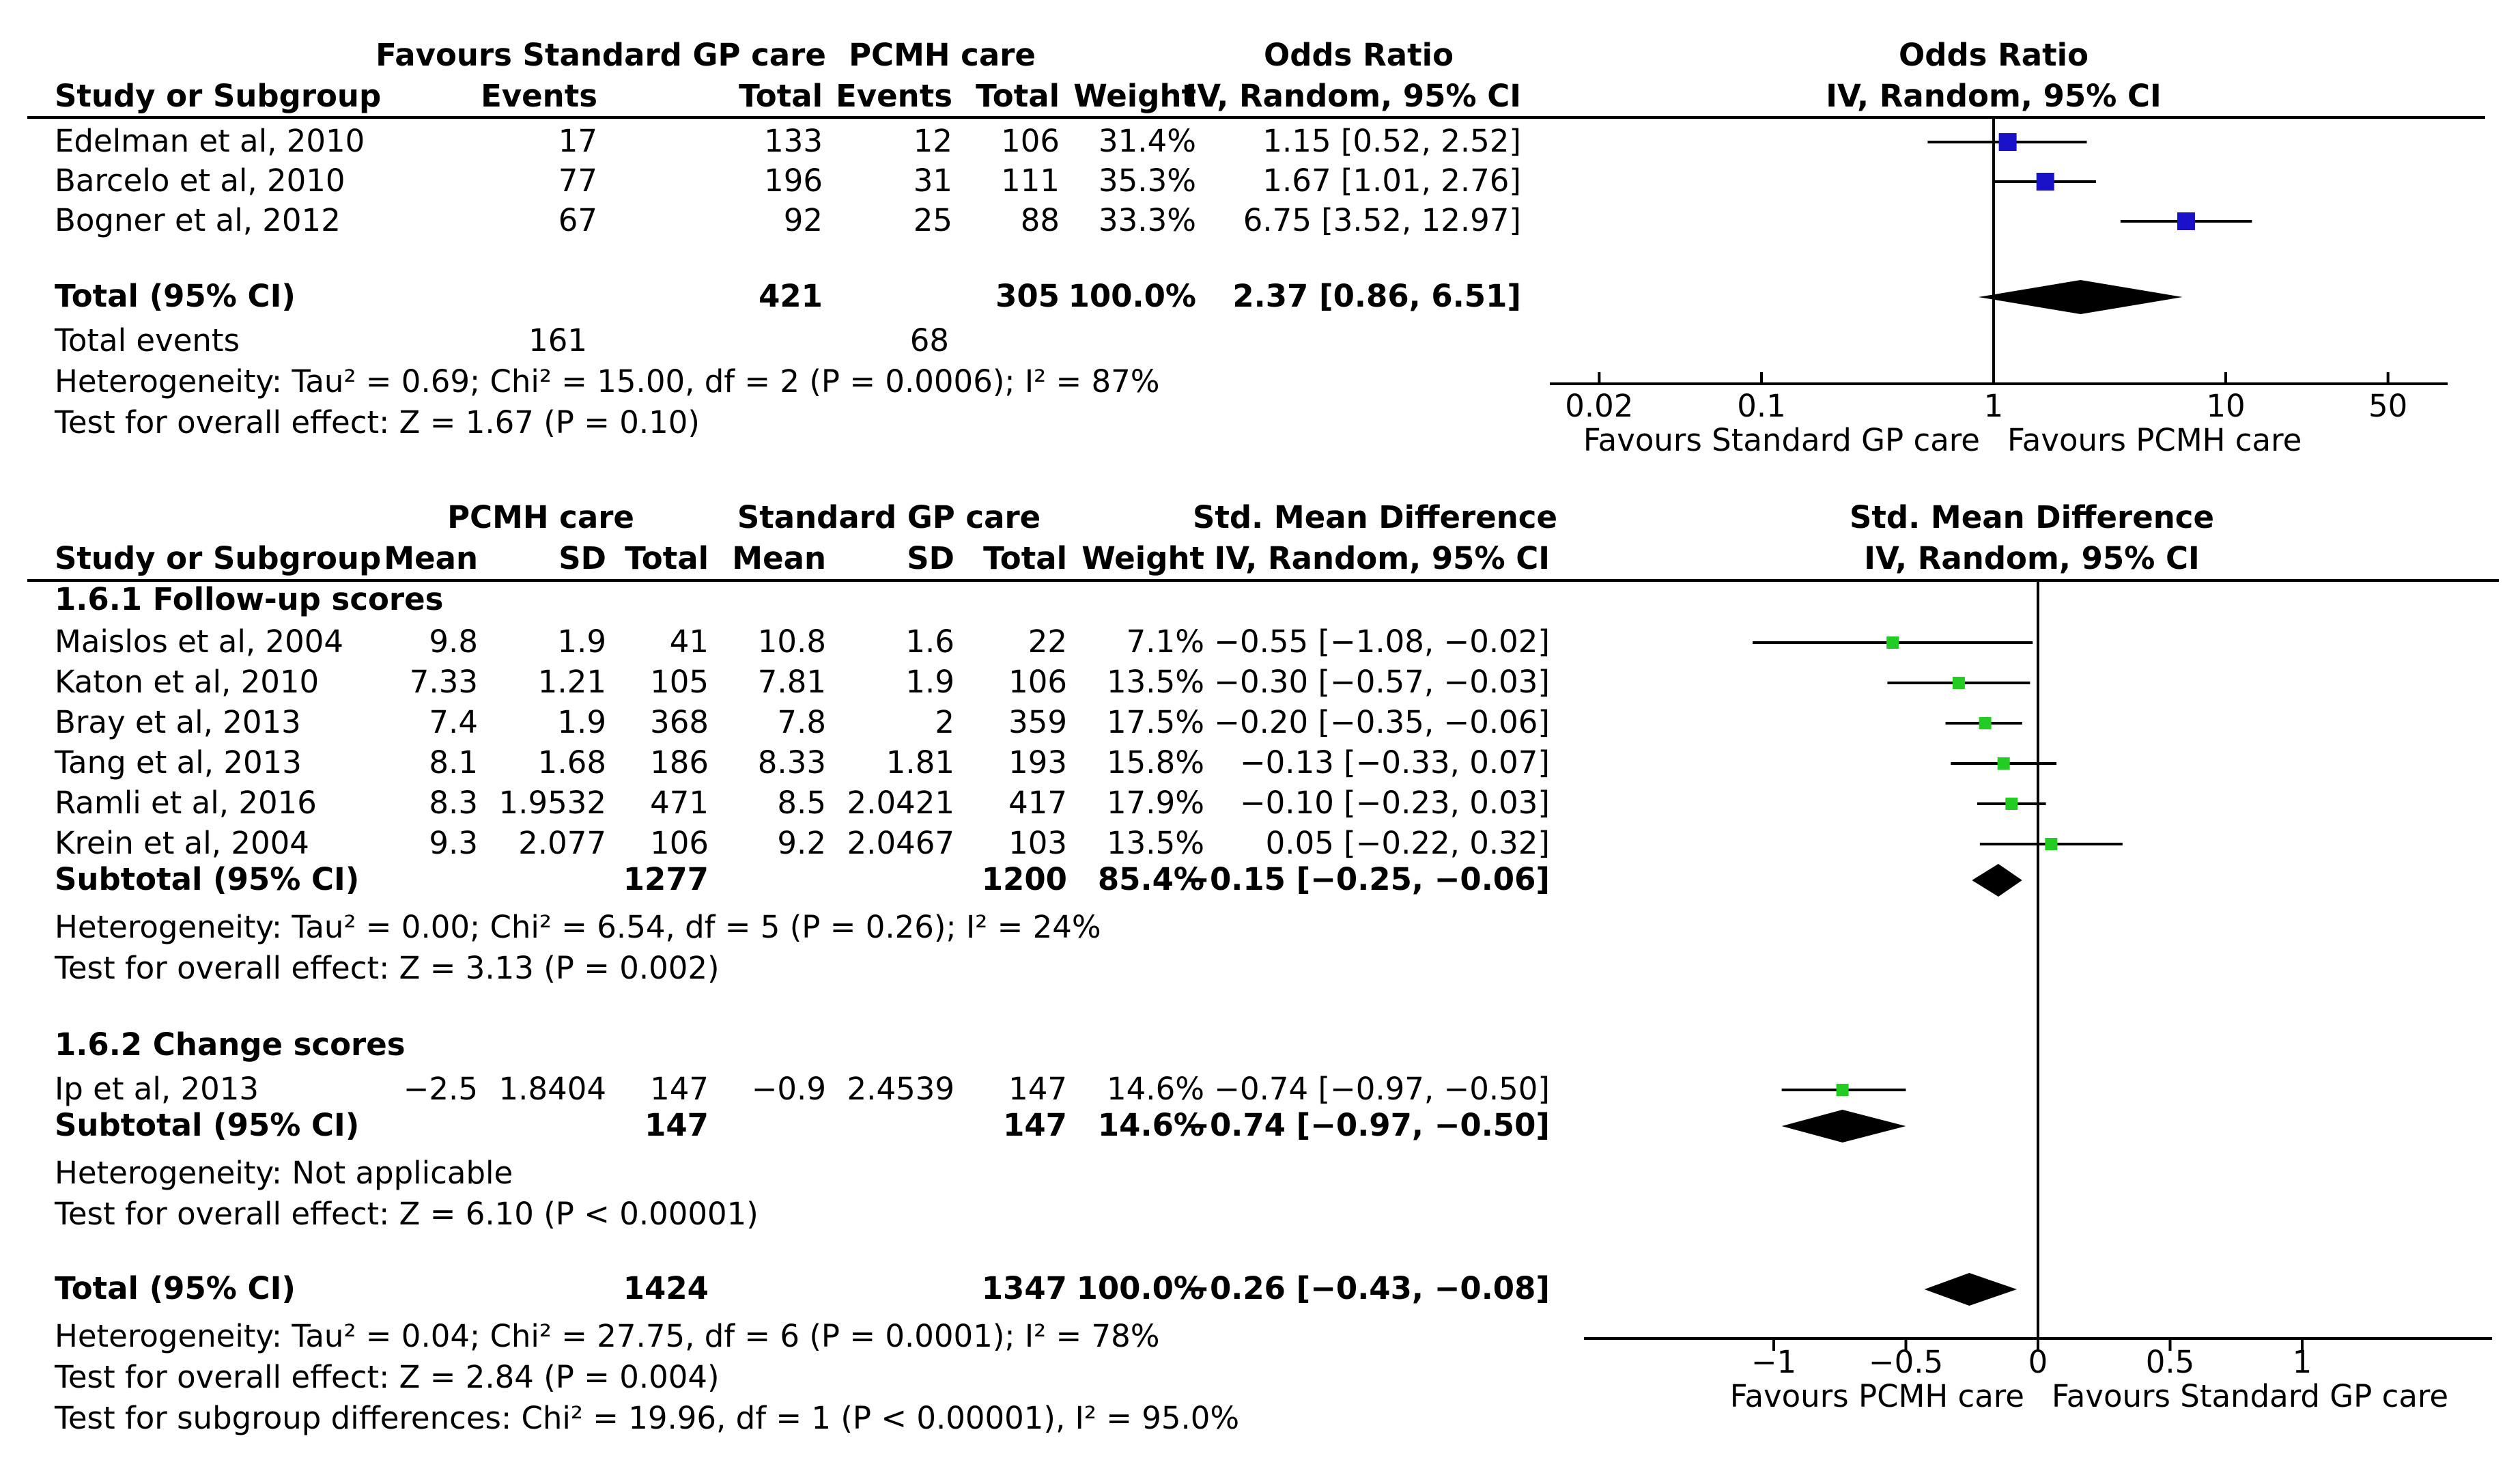  What do you see at coordinates (453, 803) in the screenshot?
I see `smd-mean1: 8.3` at bounding box center [453, 803].